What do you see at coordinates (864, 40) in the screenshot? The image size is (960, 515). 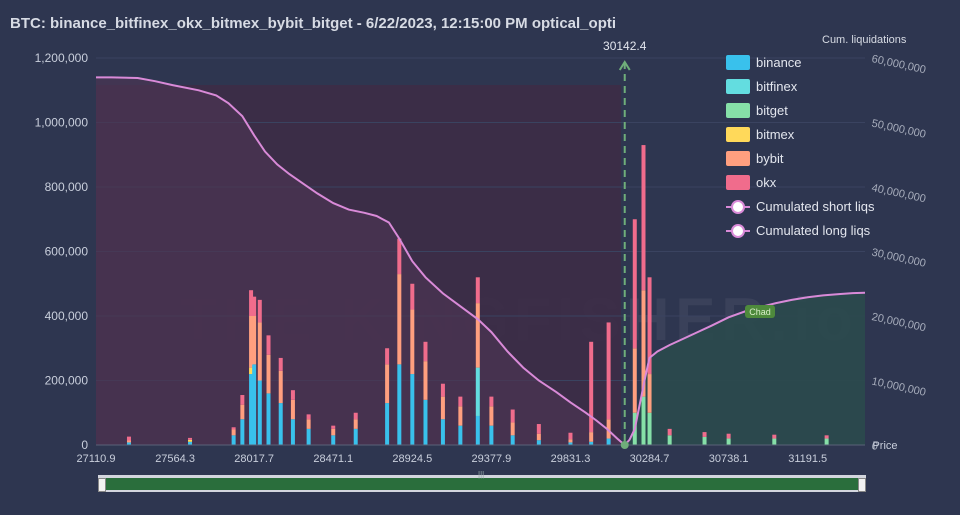 I see `right-axis-title: Cum. liquidations` at bounding box center [864, 40].